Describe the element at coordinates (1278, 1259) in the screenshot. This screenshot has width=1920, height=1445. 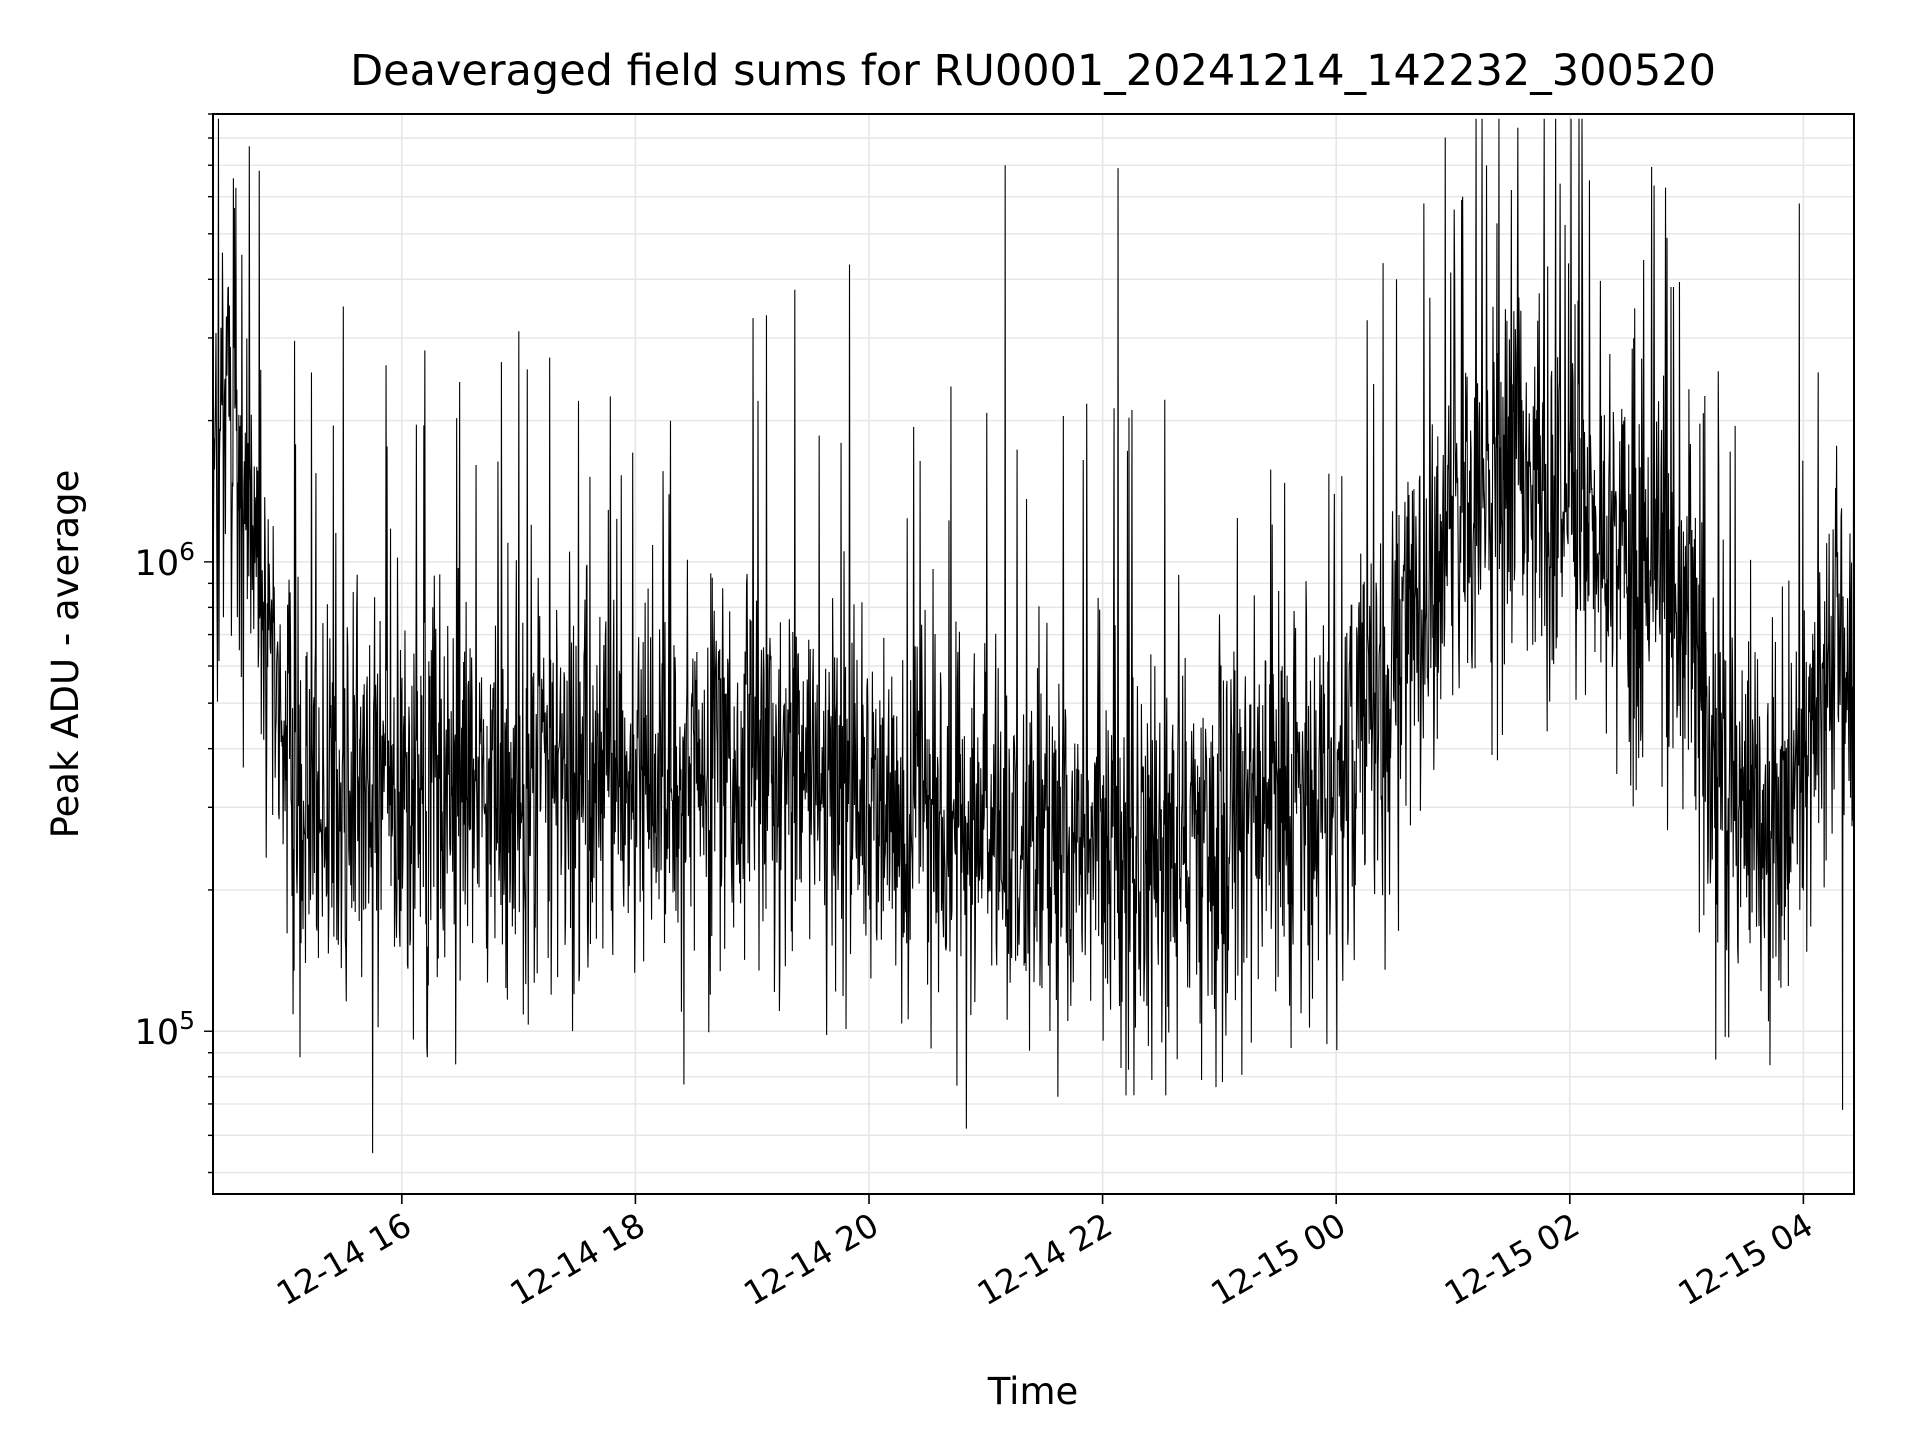
I see `x-tick-label: 12-15 00` at that location.